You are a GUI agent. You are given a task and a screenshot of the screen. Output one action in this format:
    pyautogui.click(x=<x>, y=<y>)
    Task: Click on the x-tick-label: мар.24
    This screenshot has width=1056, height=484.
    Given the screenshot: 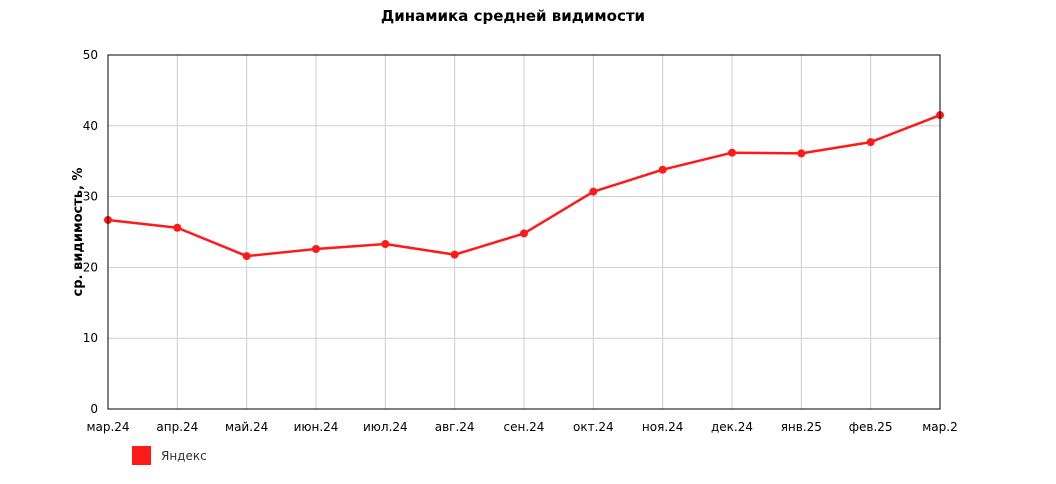 What is the action you would take?
    pyautogui.click(x=107, y=427)
    